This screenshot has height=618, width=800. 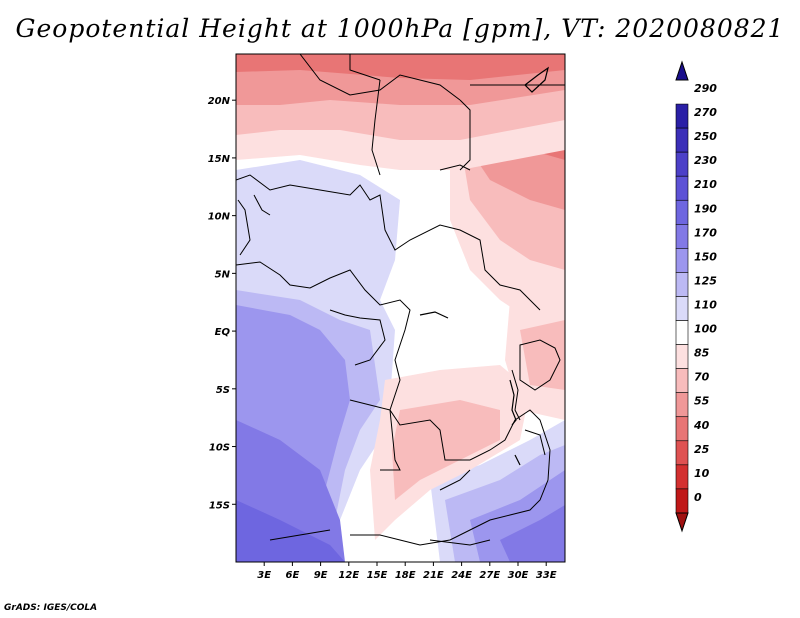 I want to click on lakes, so click(x=484, y=266).